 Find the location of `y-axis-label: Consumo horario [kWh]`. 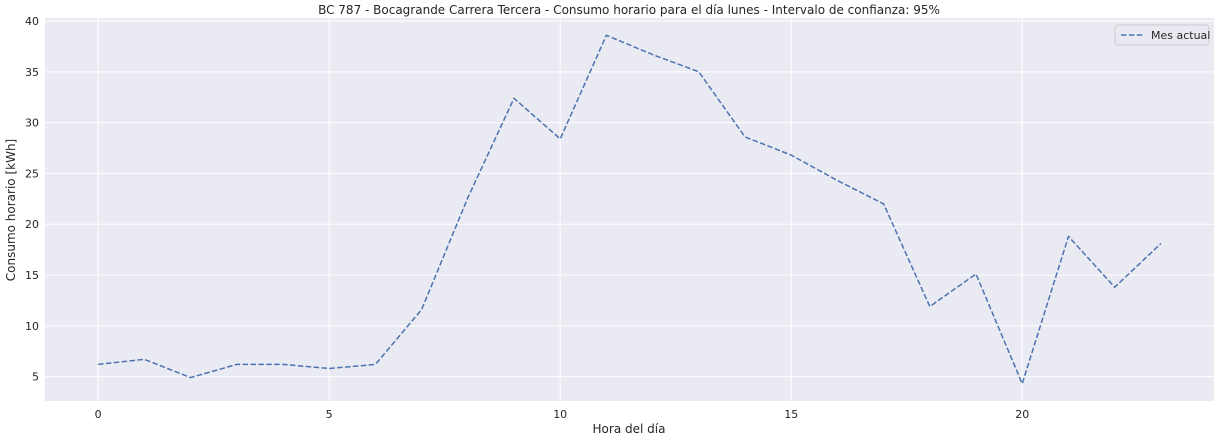

y-axis-label: Consumo horario [kWh] is located at coordinates (11, 210).